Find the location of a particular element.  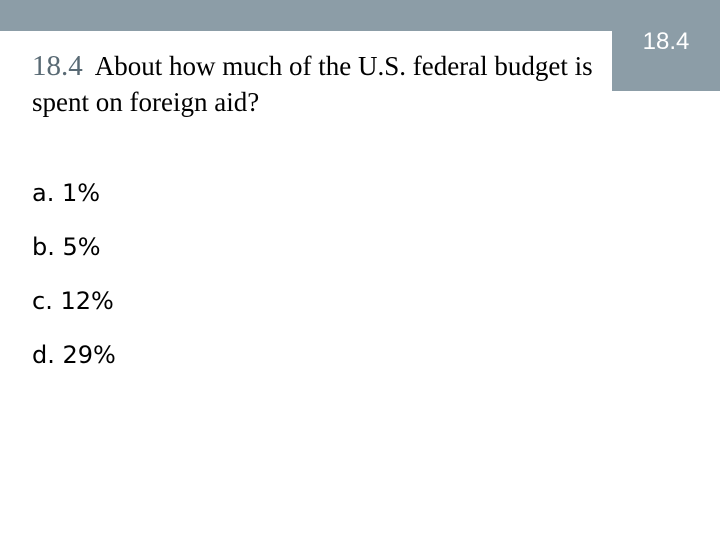

header-bar is located at coordinates (360, 15).